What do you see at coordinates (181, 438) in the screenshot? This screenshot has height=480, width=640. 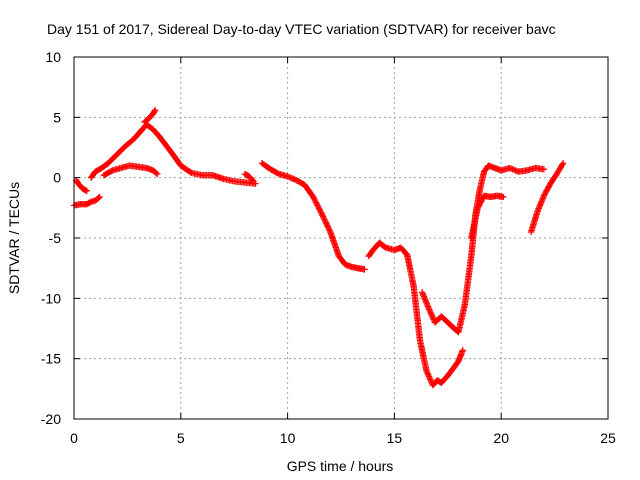 I see `x-tick-label: 5` at bounding box center [181, 438].